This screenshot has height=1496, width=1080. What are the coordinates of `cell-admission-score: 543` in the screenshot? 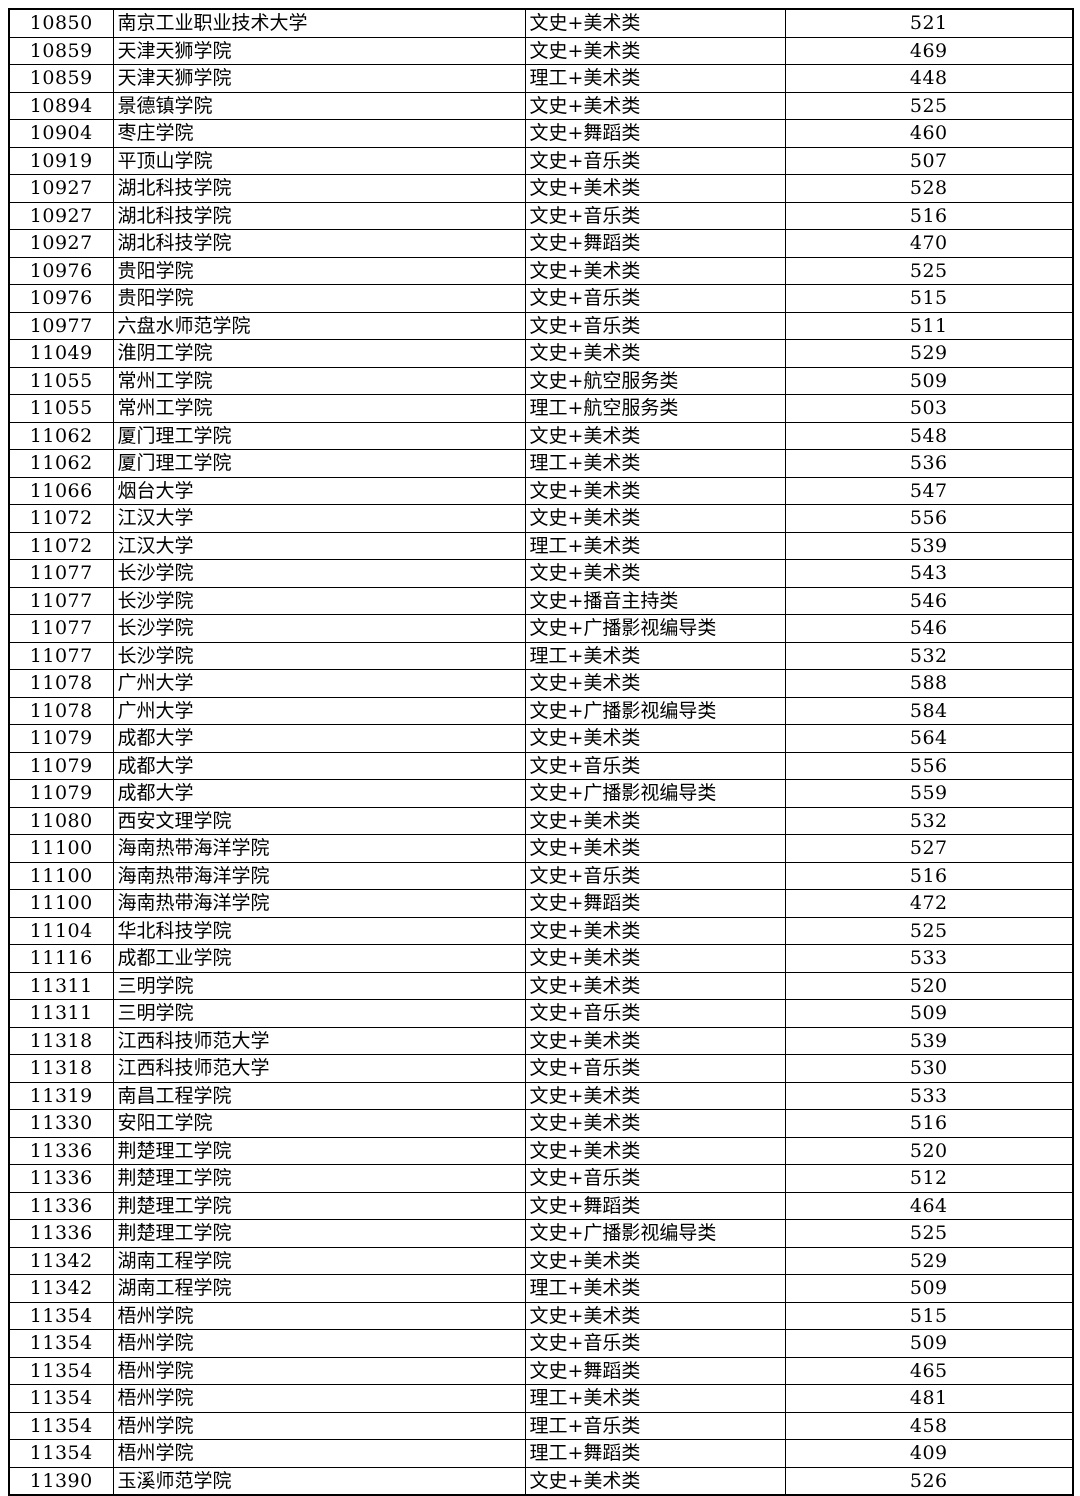 It's located at (929, 573).